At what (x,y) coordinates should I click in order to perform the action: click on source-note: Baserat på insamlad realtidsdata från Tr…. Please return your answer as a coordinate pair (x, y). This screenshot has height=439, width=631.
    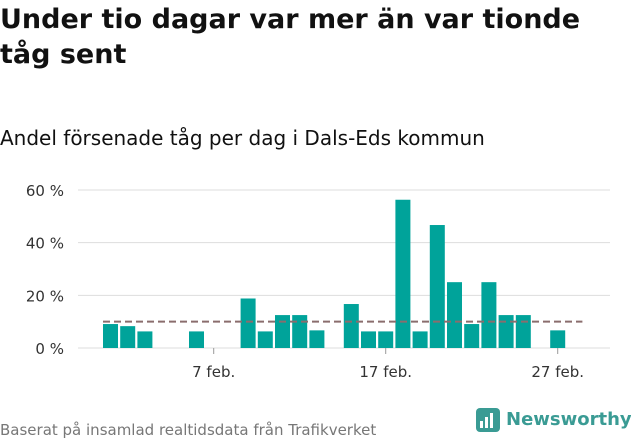
    Looking at the image, I should click on (188, 430).